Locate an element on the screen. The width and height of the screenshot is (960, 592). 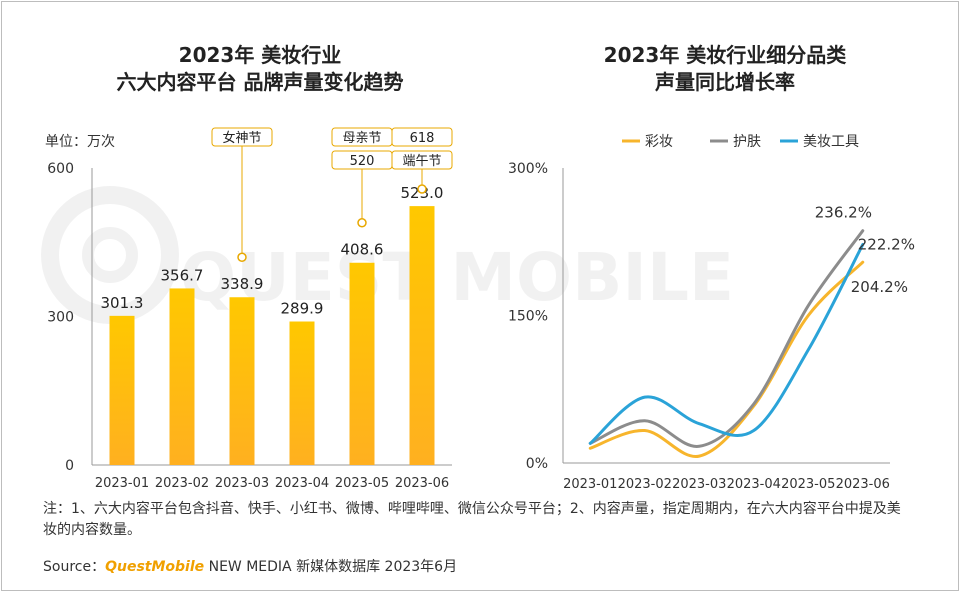
bar-value-label: 356.7 is located at coordinates (182, 275).